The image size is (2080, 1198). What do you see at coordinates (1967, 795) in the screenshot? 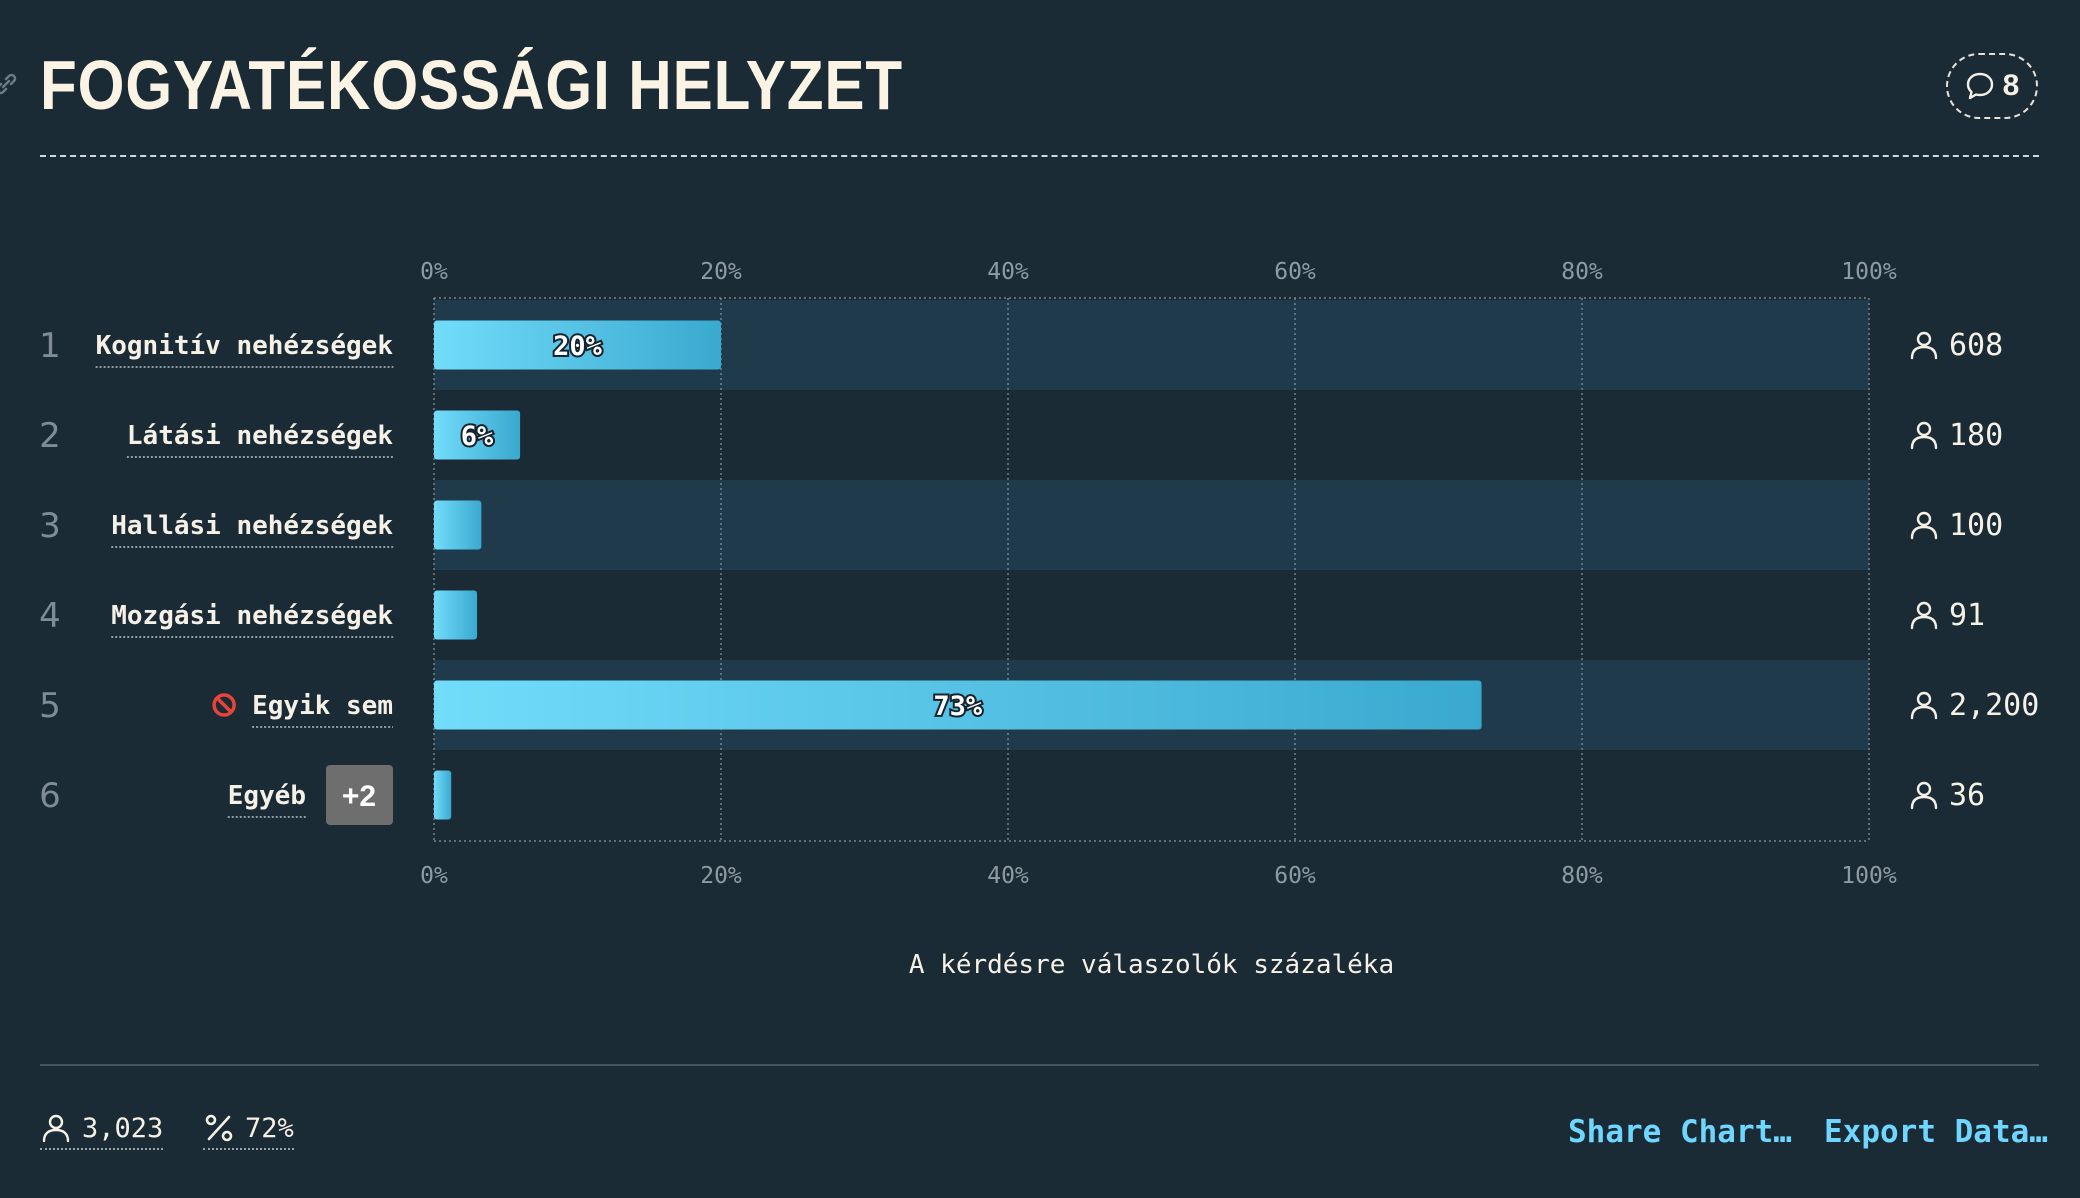
I see `respondent-count: 36` at bounding box center [1967, 795].